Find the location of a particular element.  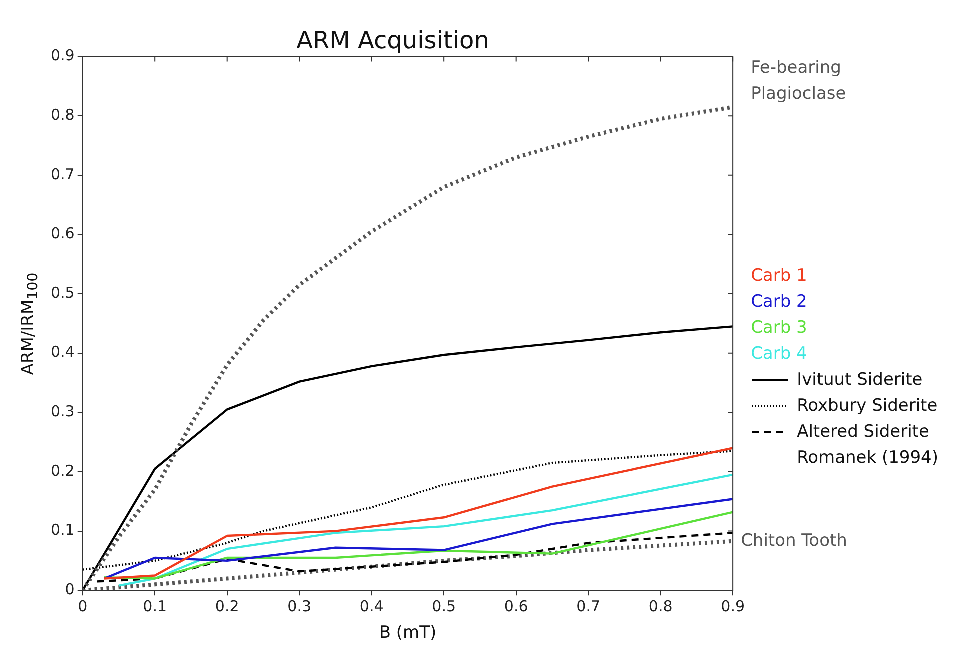

line-series is located at coordinates (415, 557).